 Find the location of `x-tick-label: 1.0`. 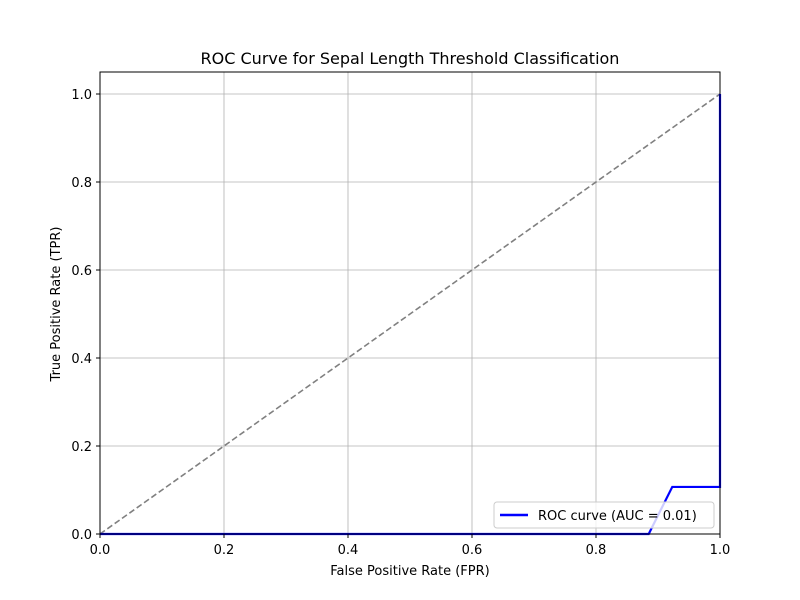

x-tick-label: 1.0 is located at coordinates (720, 550).